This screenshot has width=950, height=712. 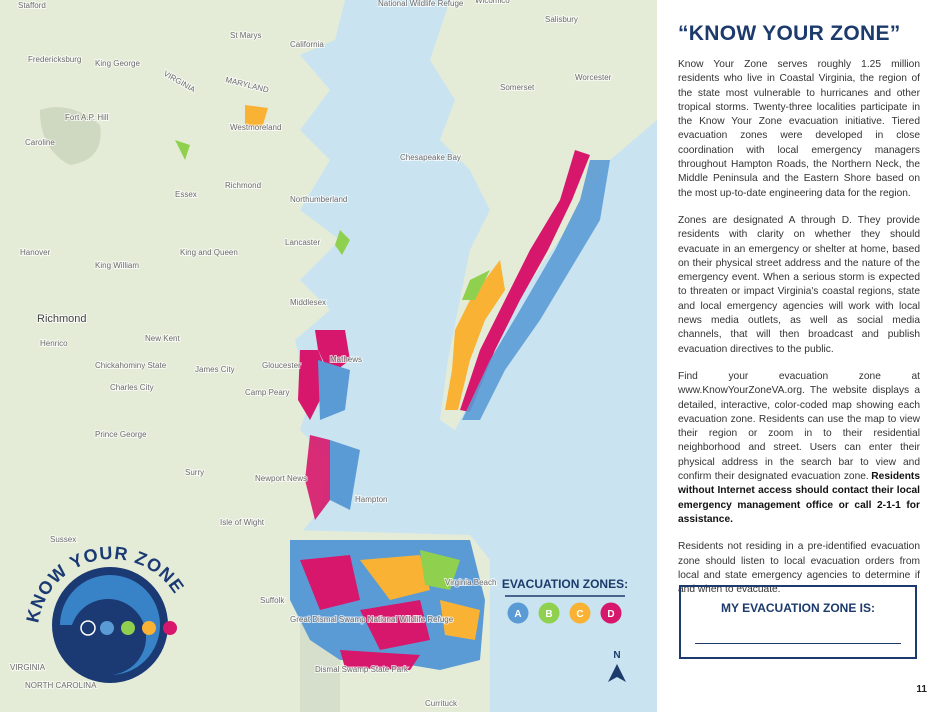 I want to click on north-arrow: N, so click(x=617, y=666).